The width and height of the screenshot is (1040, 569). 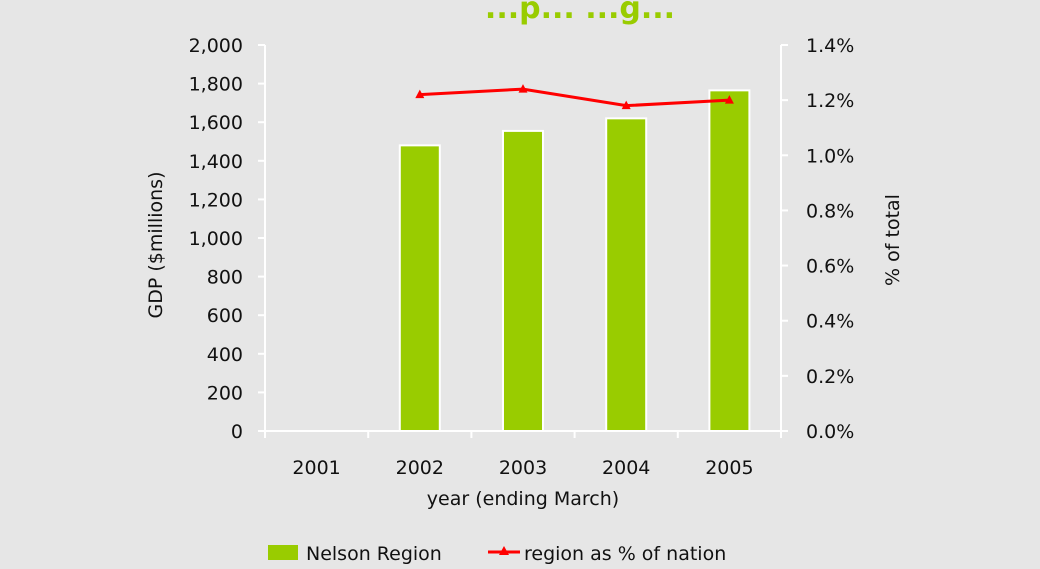 I want to click on legend-swatch-nelson-region, so click(x=283, y=552).